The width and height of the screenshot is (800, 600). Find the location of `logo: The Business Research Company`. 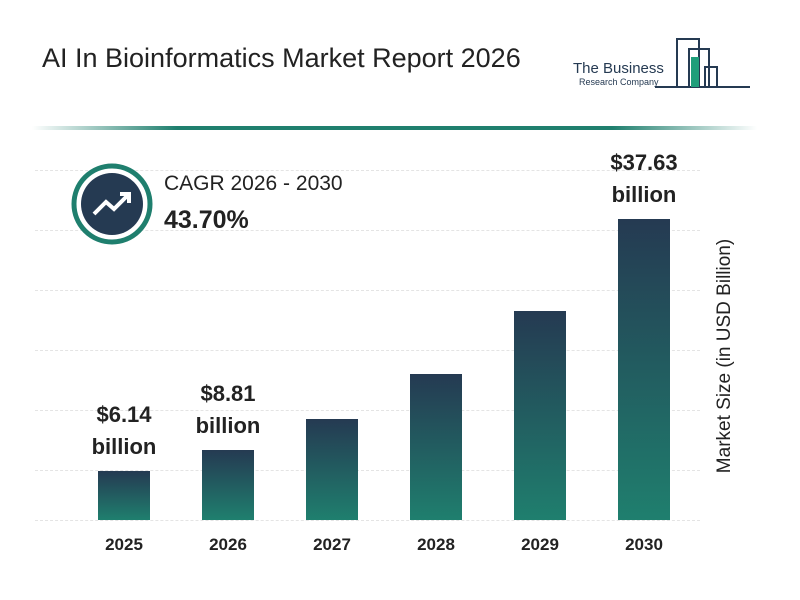

logo: The Business Research Company is located at coordinates (661, 63).